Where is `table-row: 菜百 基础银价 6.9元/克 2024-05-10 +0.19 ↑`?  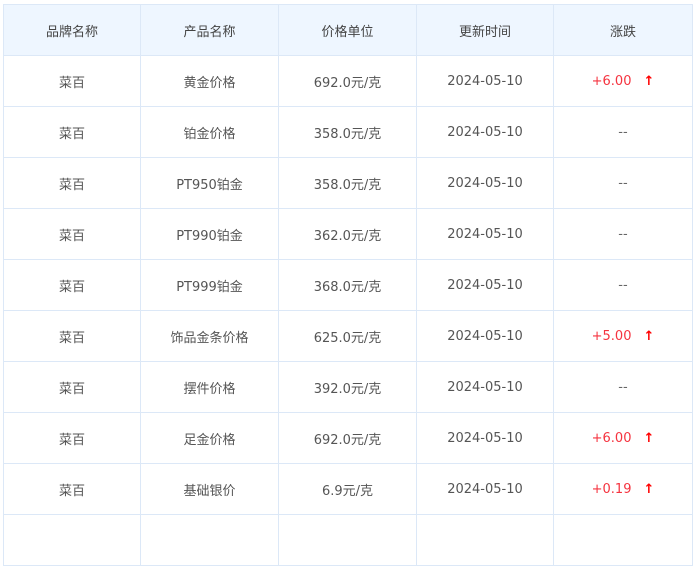 table-row: 菜百 基础银价 6.9元/克 2024-05-10 +0.19 ↑ is located at coordinates (348, 489).